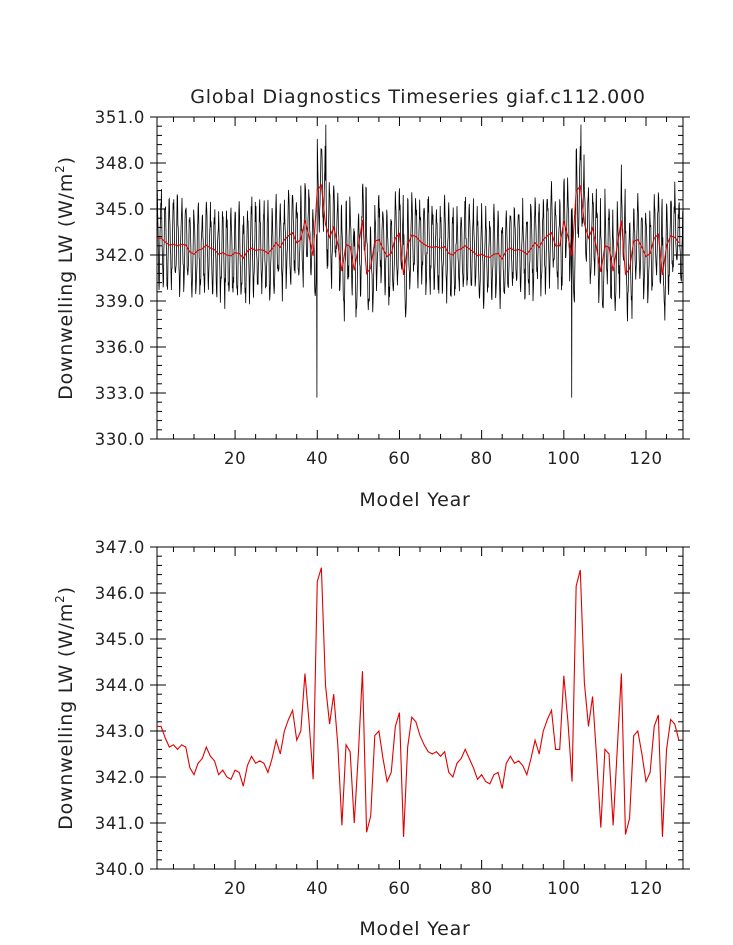 This screenshot has width=733, height=945. Describe the element at coordinates (120, 639) in the screenshot. I see `bottom-y-tick-label: 345.0` at that location.